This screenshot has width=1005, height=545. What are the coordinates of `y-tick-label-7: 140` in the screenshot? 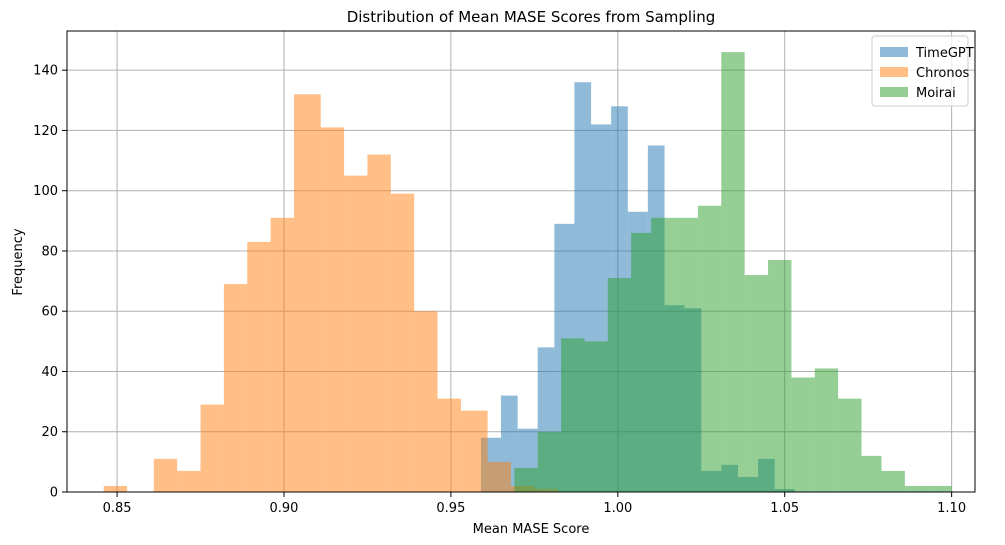 It's located at (45, 71).